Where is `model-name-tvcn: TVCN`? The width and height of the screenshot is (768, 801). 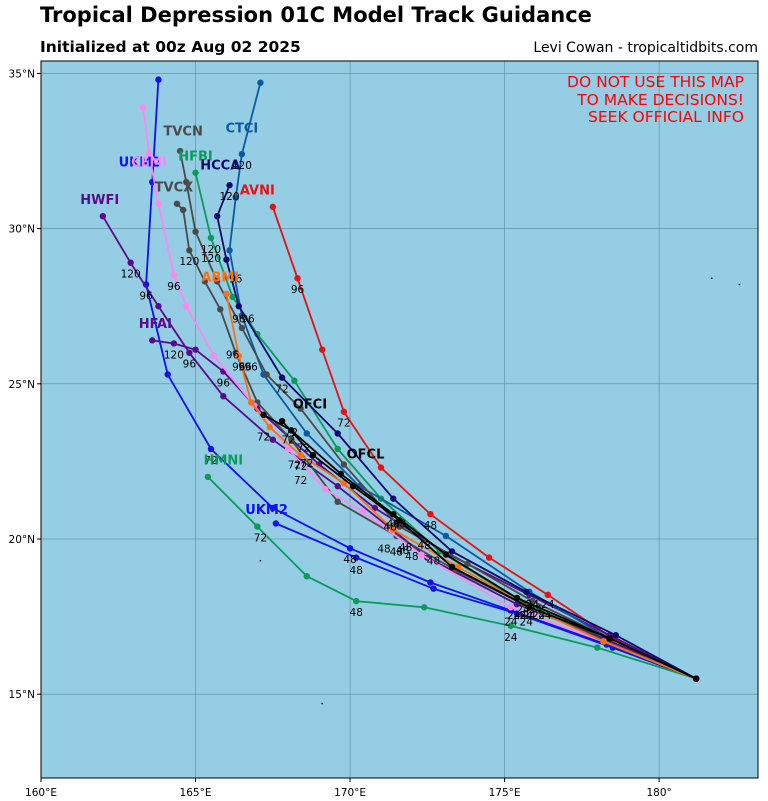 model-name-tvcn: TVCN is located at coordinates (182, 131).